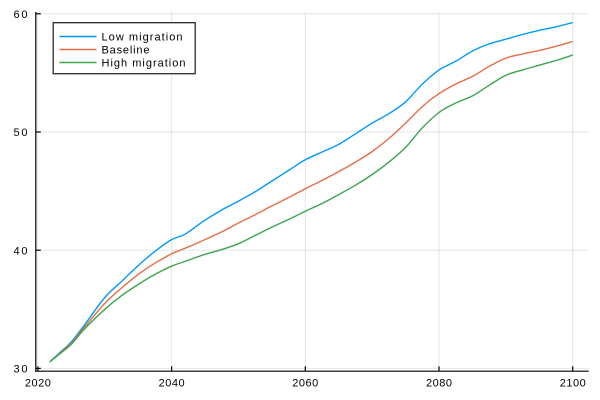 This screenshot has height=400, width=600. What do you see at coordinates (305, 384) in the screenshot?
I see `svg-text: 2060` at bounding box center [305, 384].